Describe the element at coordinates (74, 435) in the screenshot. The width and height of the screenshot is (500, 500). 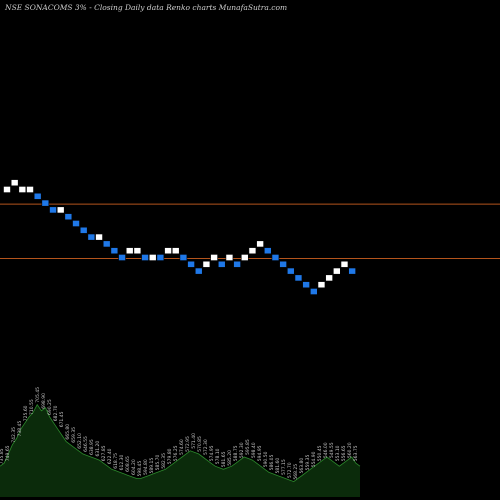
I see `volume-label: 659.35` at that location.